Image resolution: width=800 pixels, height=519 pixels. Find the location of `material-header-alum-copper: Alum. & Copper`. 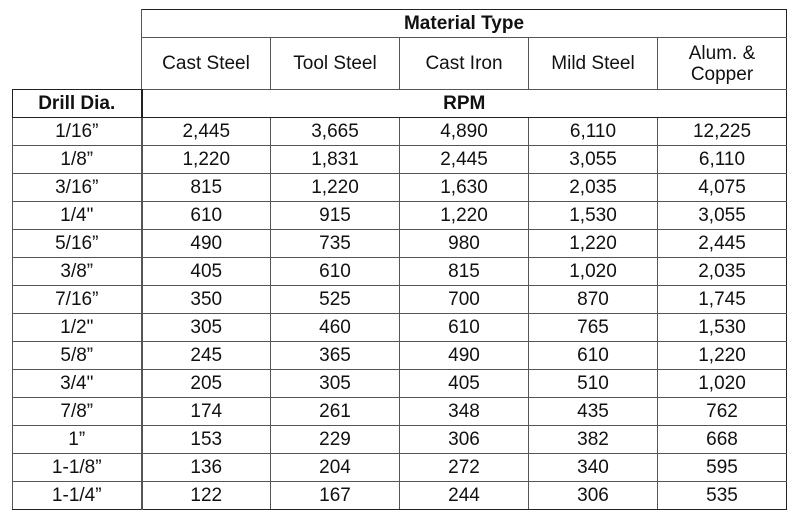

material-header-alum-copper: Alum. & Copper is located at coordinates (722, 63).